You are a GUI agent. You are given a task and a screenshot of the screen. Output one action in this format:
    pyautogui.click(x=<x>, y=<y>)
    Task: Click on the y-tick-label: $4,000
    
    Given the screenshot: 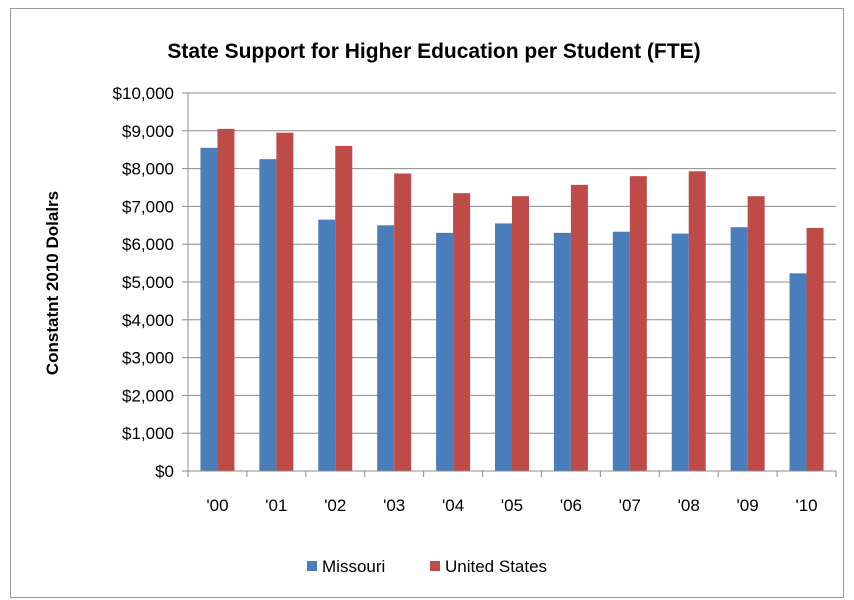 What is the action you would take?
    pyautogui.click(x=148, y=320)
    